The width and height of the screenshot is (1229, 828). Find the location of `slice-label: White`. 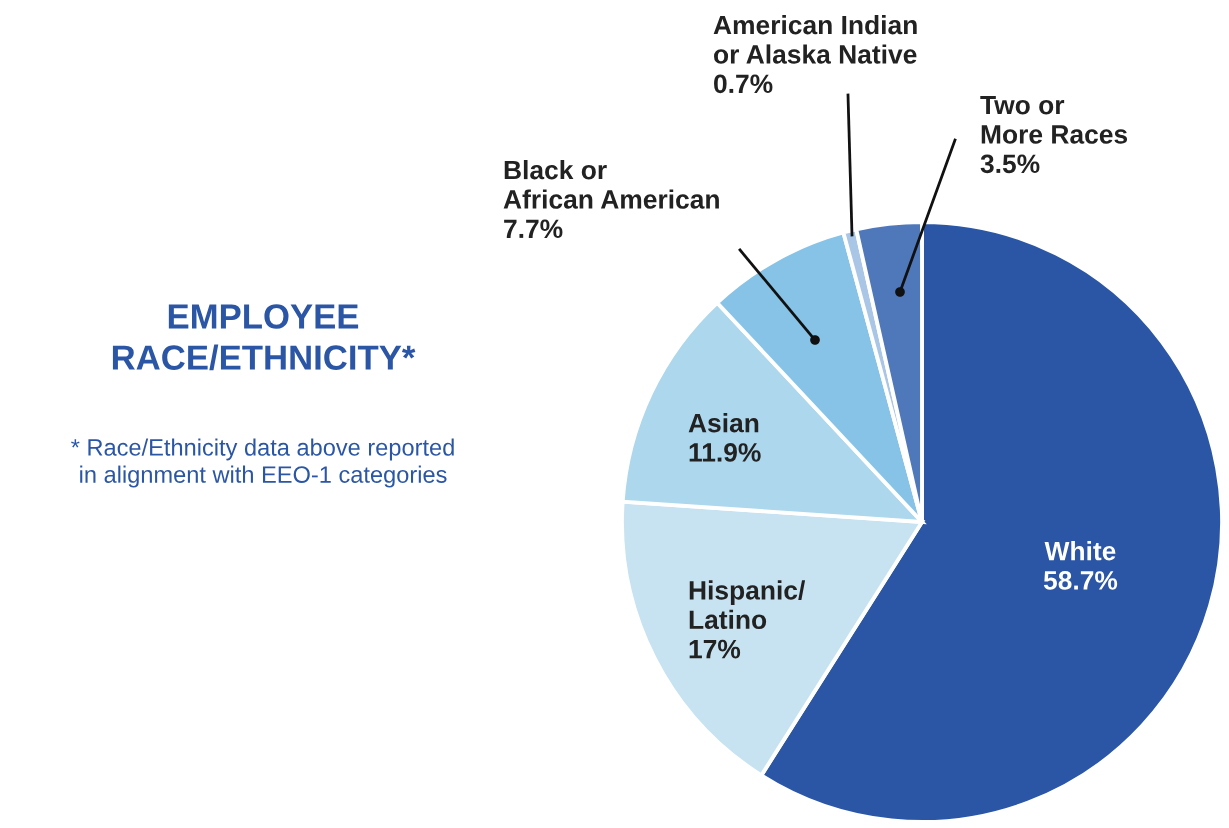

slice-label: White is located at coordinates (1080, 551).